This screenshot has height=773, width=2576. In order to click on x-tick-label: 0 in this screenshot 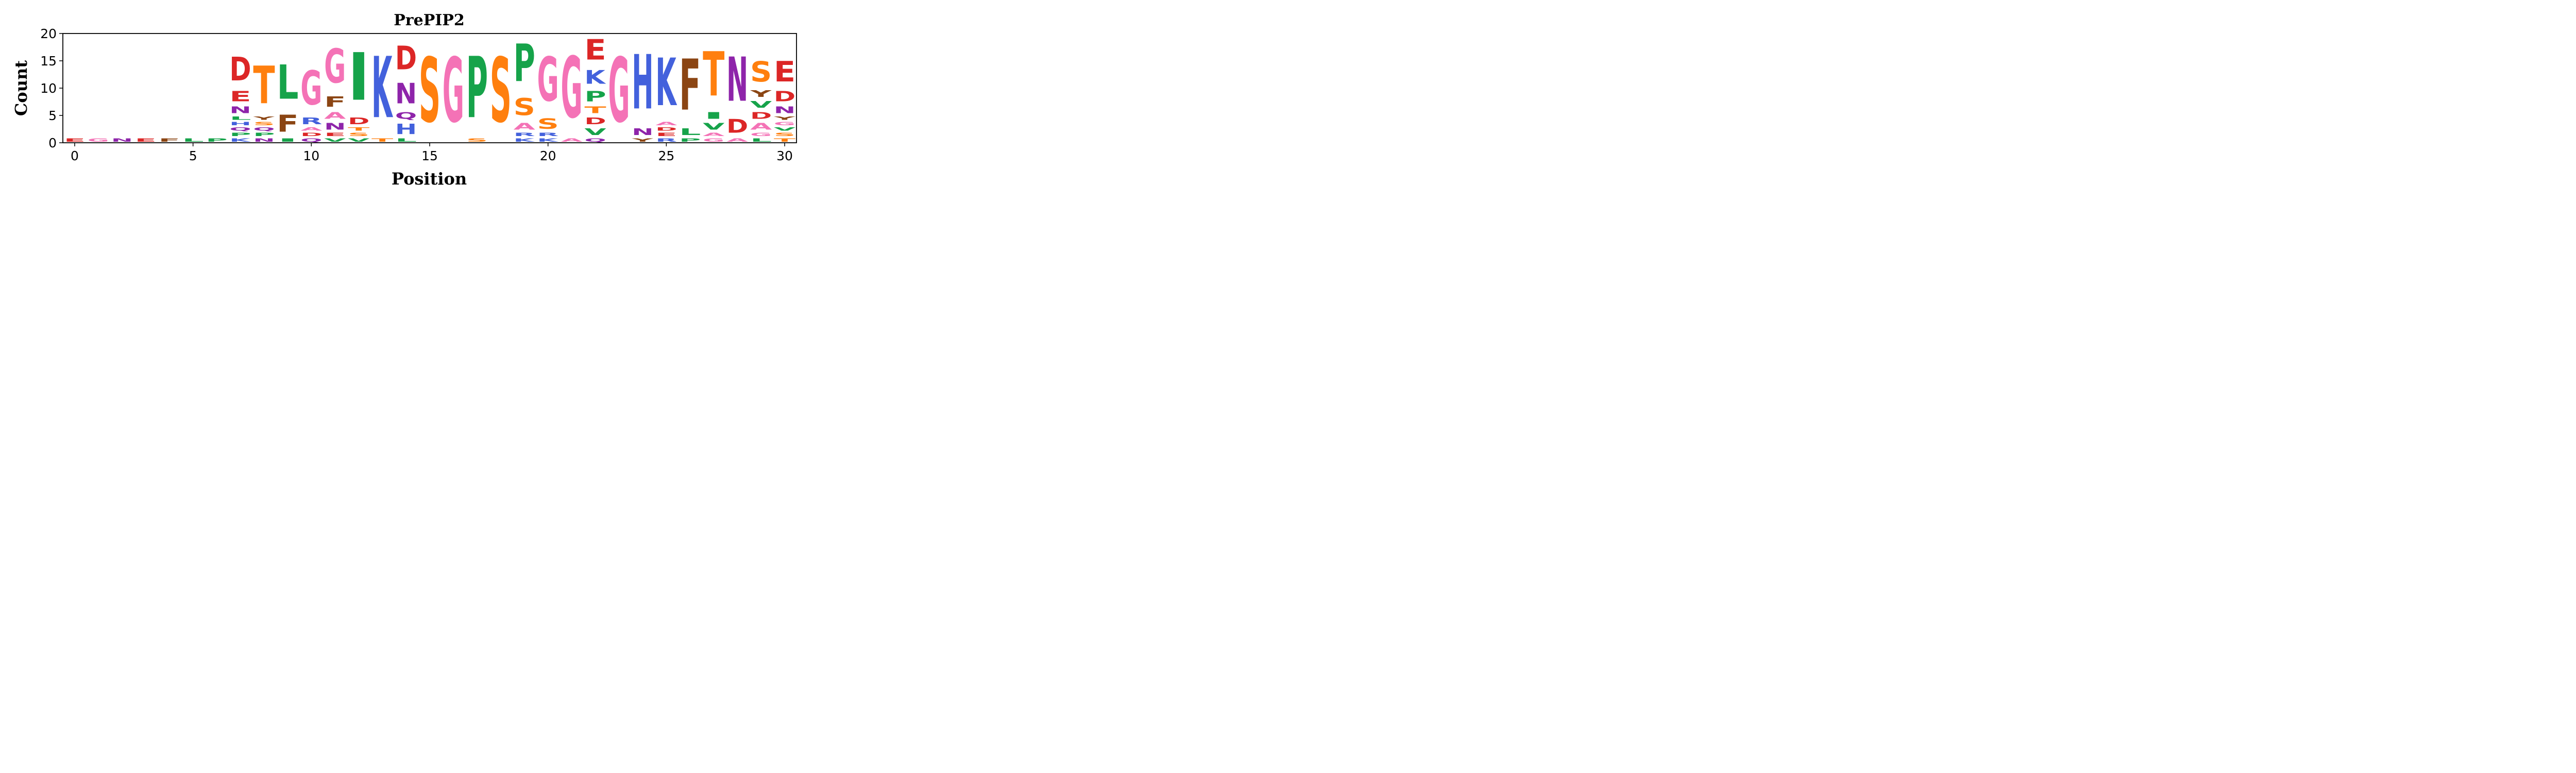, I will do `click(75, 155)`.